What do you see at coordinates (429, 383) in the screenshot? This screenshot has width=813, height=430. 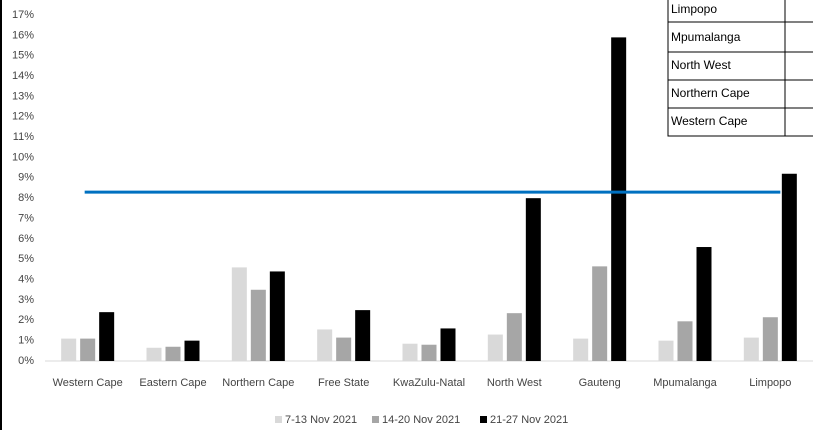 I see `x-tick-label: KwaZulu-Natal` at bounding box center [429, 383].